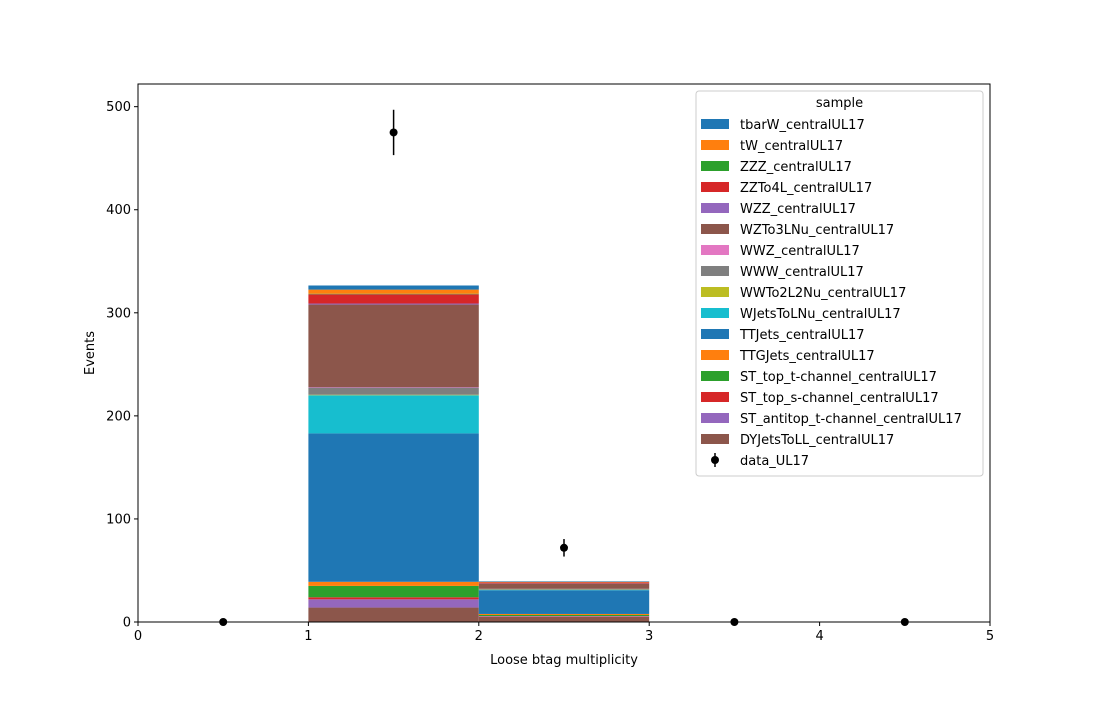 Image resolution: width=1100 pixels, height=704 pixels. I want to click on legend-label: ST_antitop_t-channel_centralUL17, so click(851, 419).